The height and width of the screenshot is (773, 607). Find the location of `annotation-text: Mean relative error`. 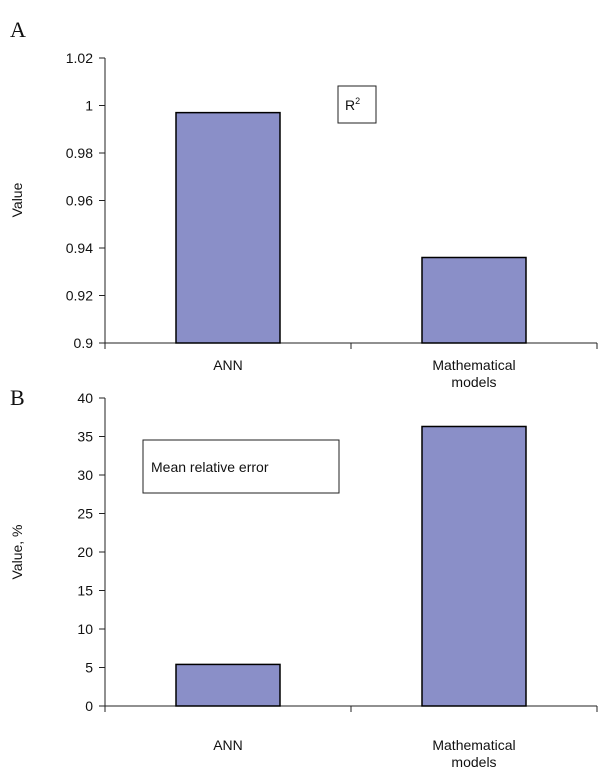

annotation-text: Mean relative error is located at coordinates (210, 467).